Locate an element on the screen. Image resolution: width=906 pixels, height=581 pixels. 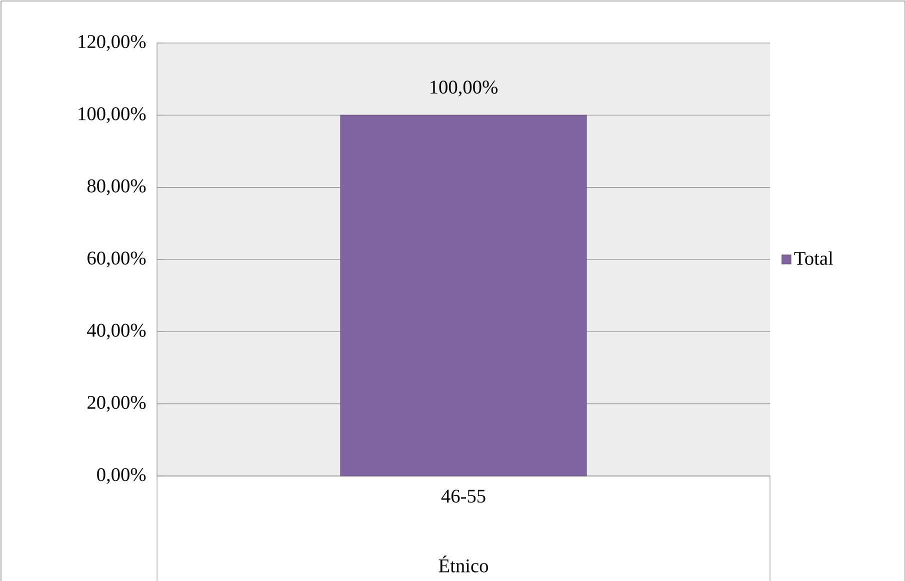
legend-label: Total is located at coordinates (813, 258).